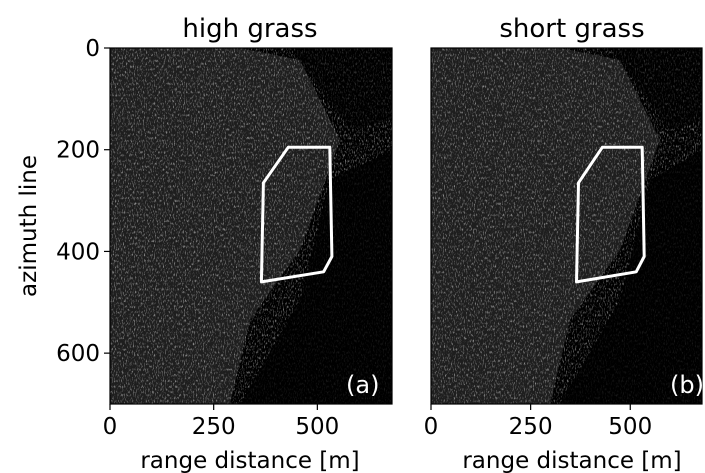 The image size is (705, 473). What do you see at coordinates (78, 252) in the screenshot?
I see `y-tick-label: 400` at bounding box center [78, 252].